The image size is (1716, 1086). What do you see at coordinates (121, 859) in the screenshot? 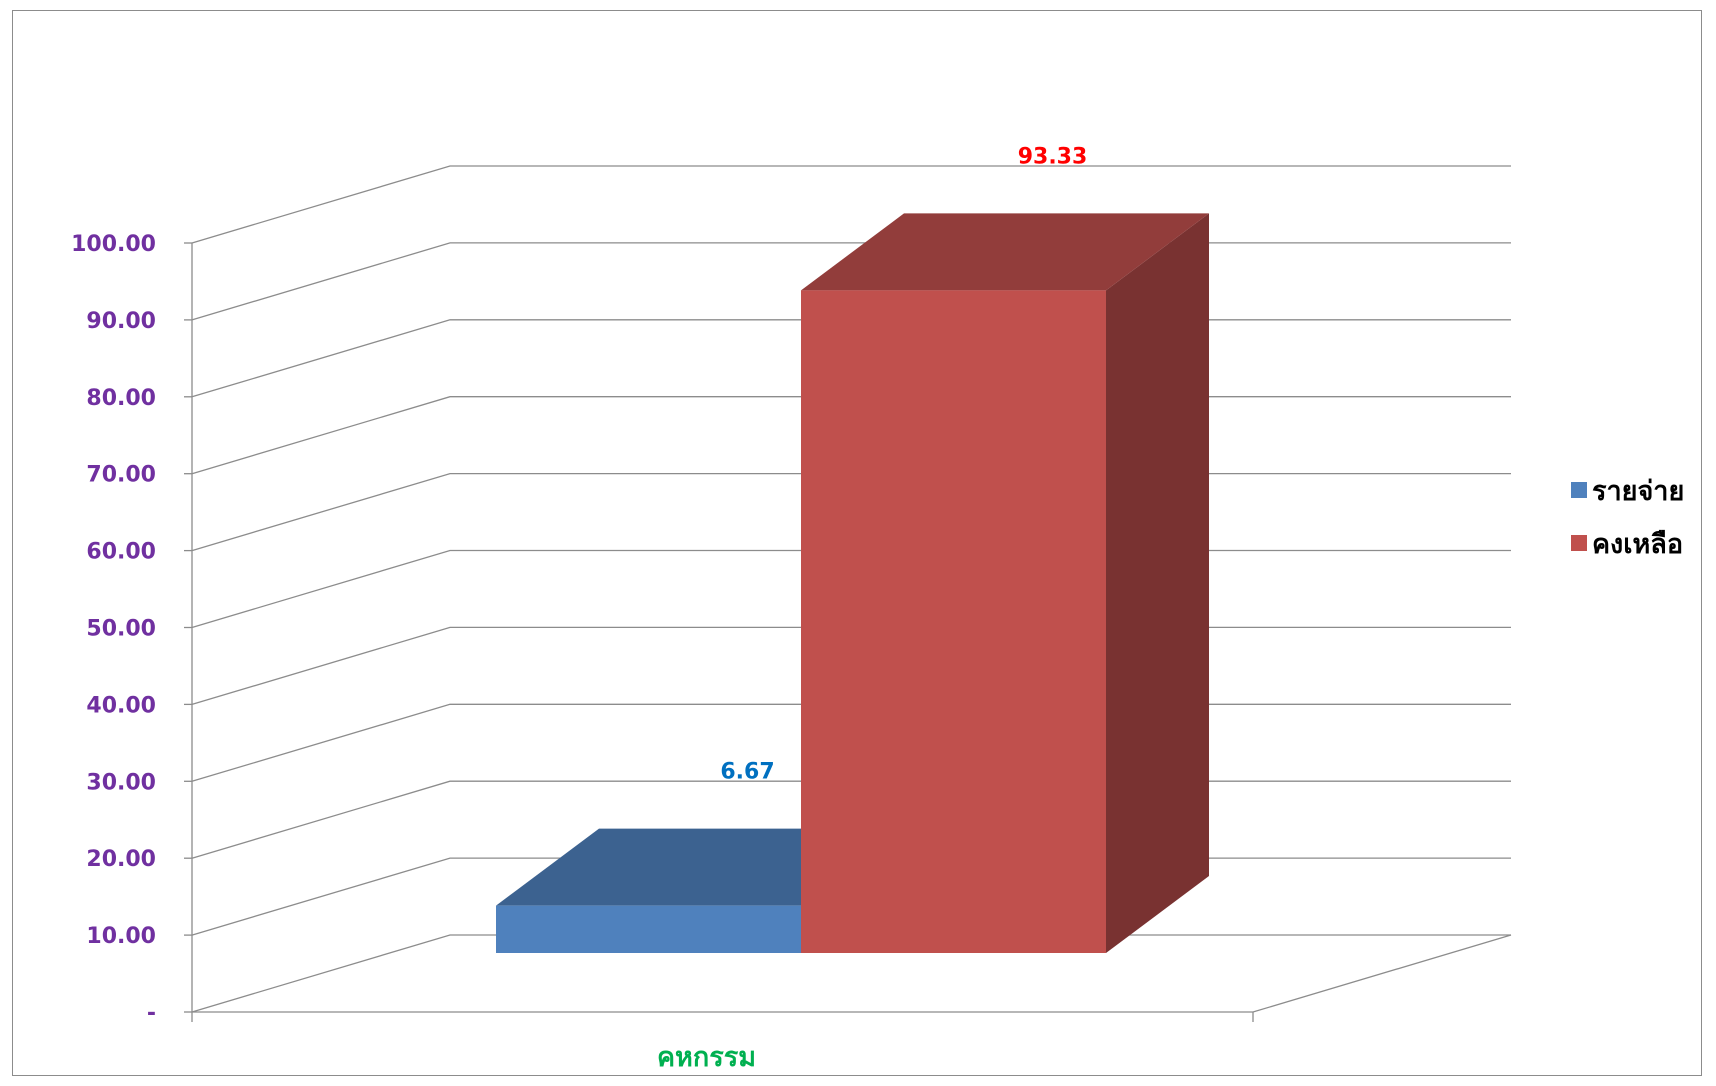
I see `y-tick-label: 20.00` at bounding box center [121, 859].